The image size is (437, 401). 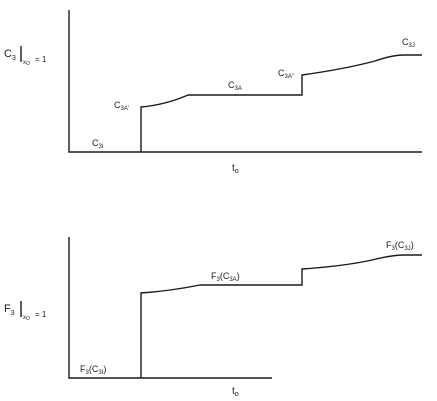 I want to click on label-c3a-dprime: C3A", so click(x=286, y=74).